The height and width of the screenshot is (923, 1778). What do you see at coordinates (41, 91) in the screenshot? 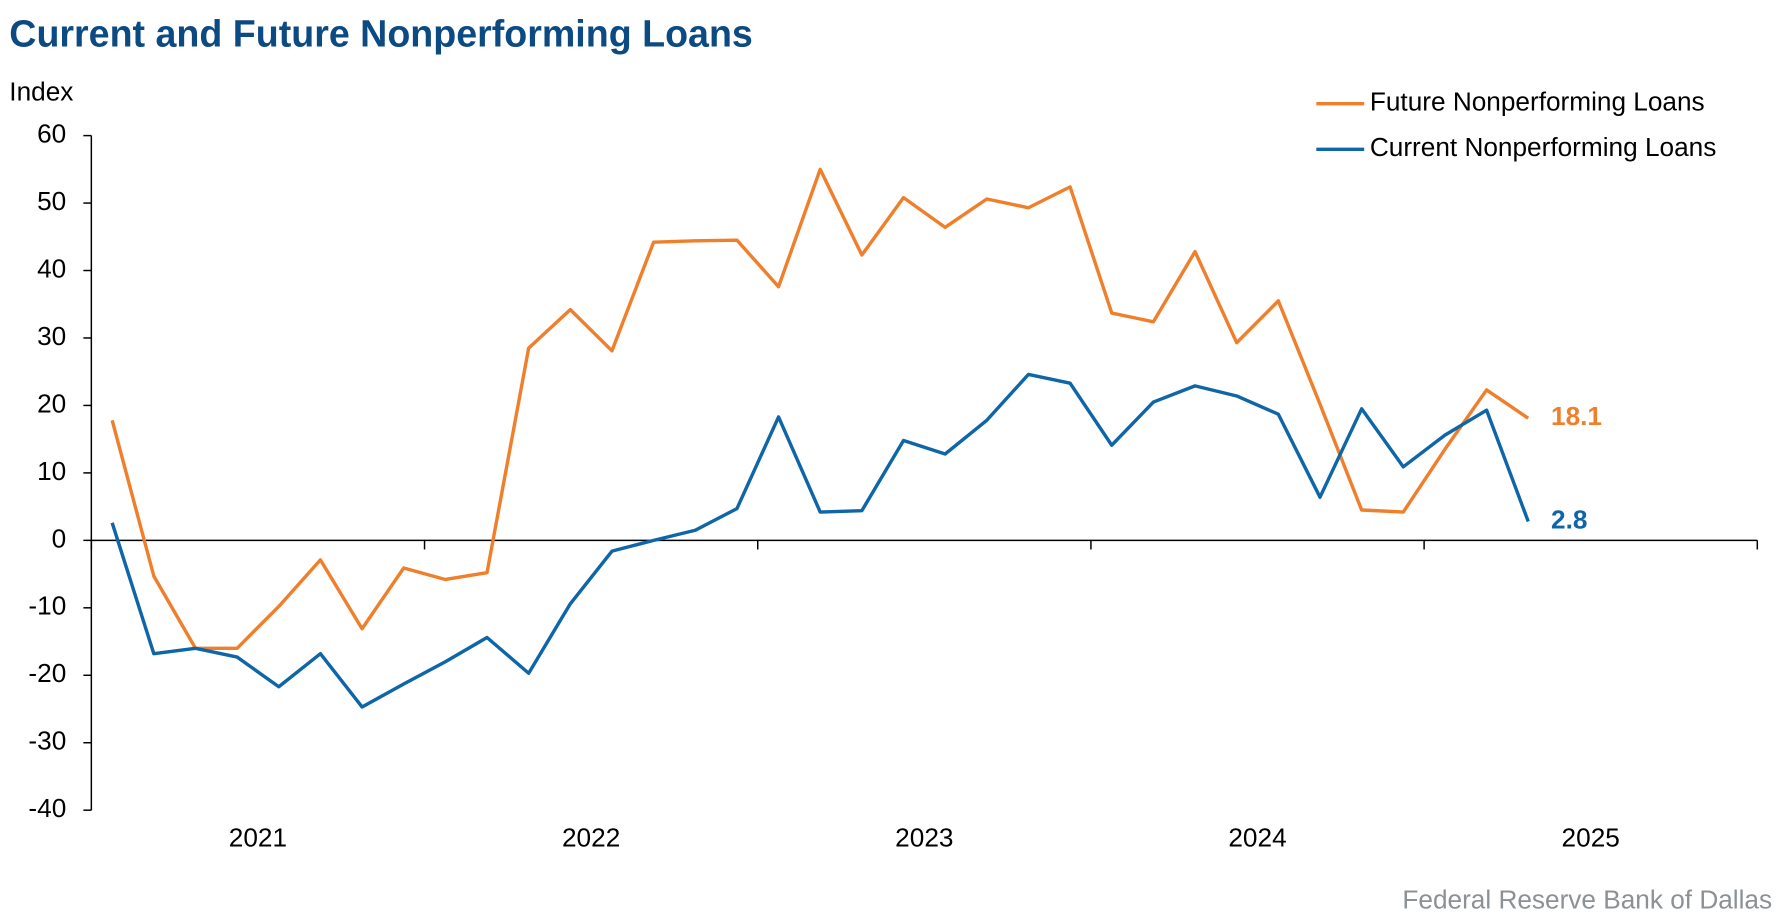
I see `y-axis-label: Index` at bounding box center [41, 91].